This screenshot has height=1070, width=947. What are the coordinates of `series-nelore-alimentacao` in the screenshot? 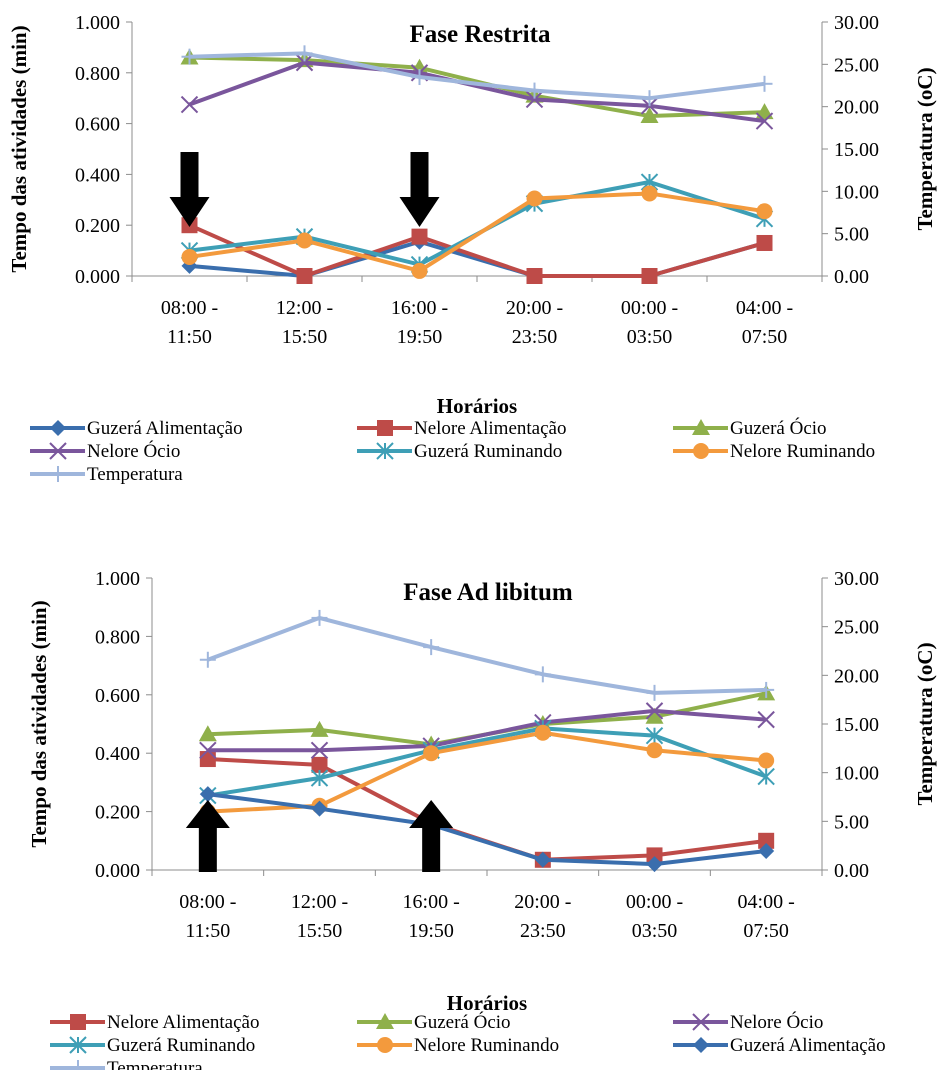 It's located at (477, 250).